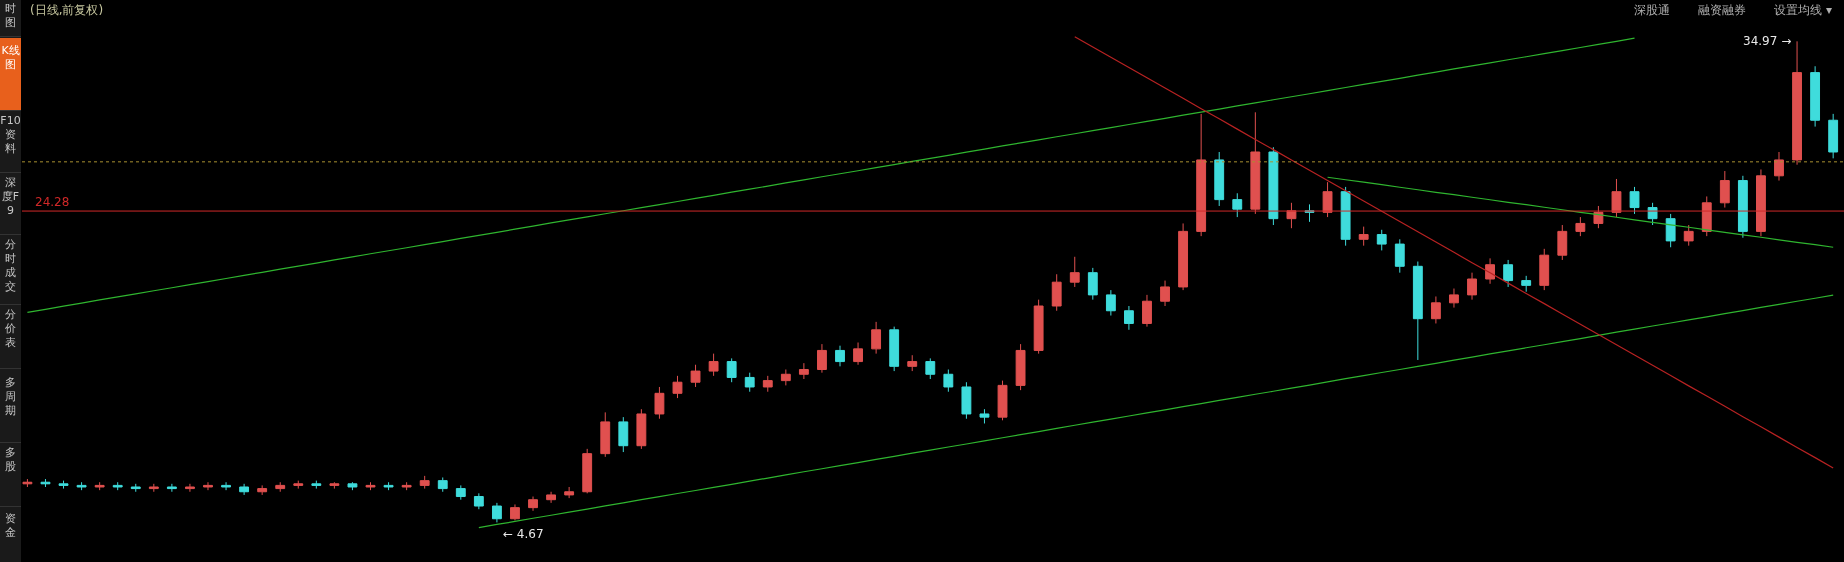 Image resolution: width=1844 pixels, height=562 pixels. Describe the element at coordinates (10, 202) in the screenshot. I see `tab-button: 深度F9` at that location.